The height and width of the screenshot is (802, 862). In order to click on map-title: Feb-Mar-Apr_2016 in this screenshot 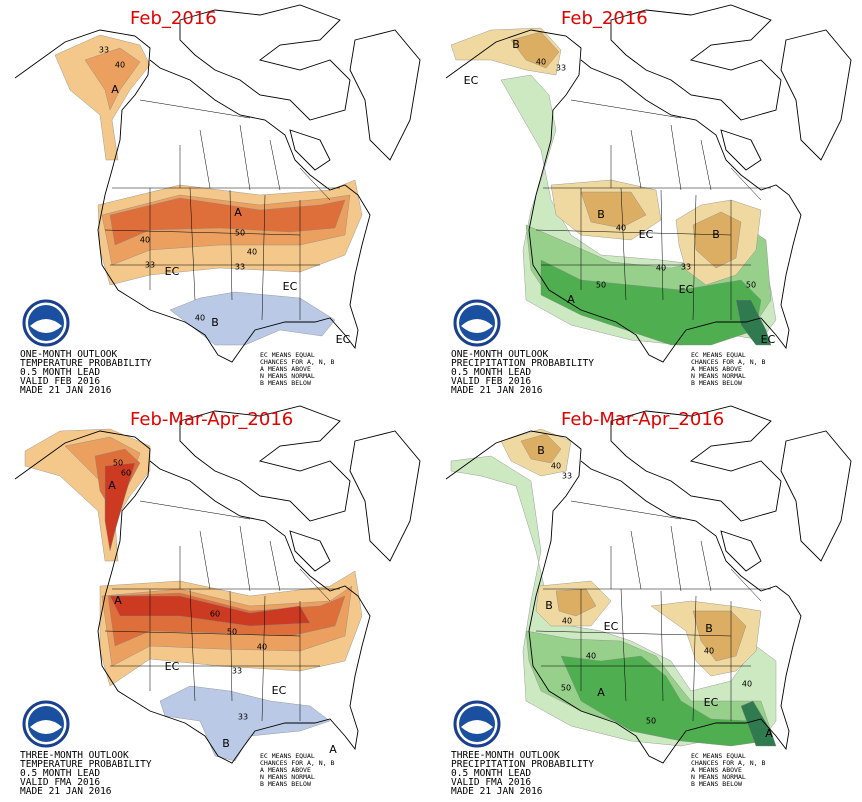, I will do `click(211, 419)`.